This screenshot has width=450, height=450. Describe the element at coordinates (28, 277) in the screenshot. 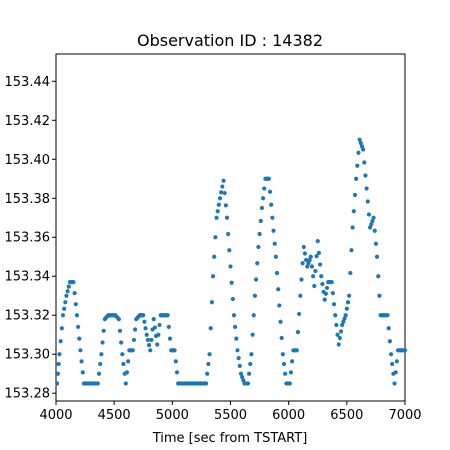

I see `y-tick-label: 153.34` at that location.